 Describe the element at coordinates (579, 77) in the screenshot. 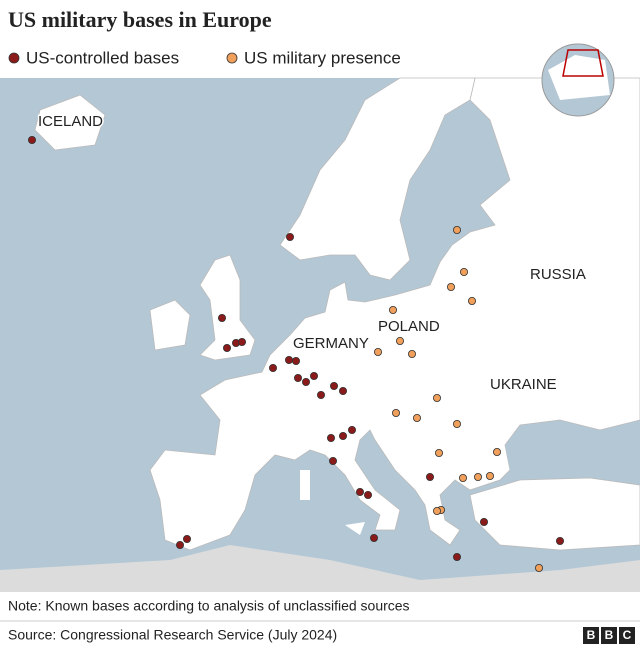

I see `globe-land` at that location.